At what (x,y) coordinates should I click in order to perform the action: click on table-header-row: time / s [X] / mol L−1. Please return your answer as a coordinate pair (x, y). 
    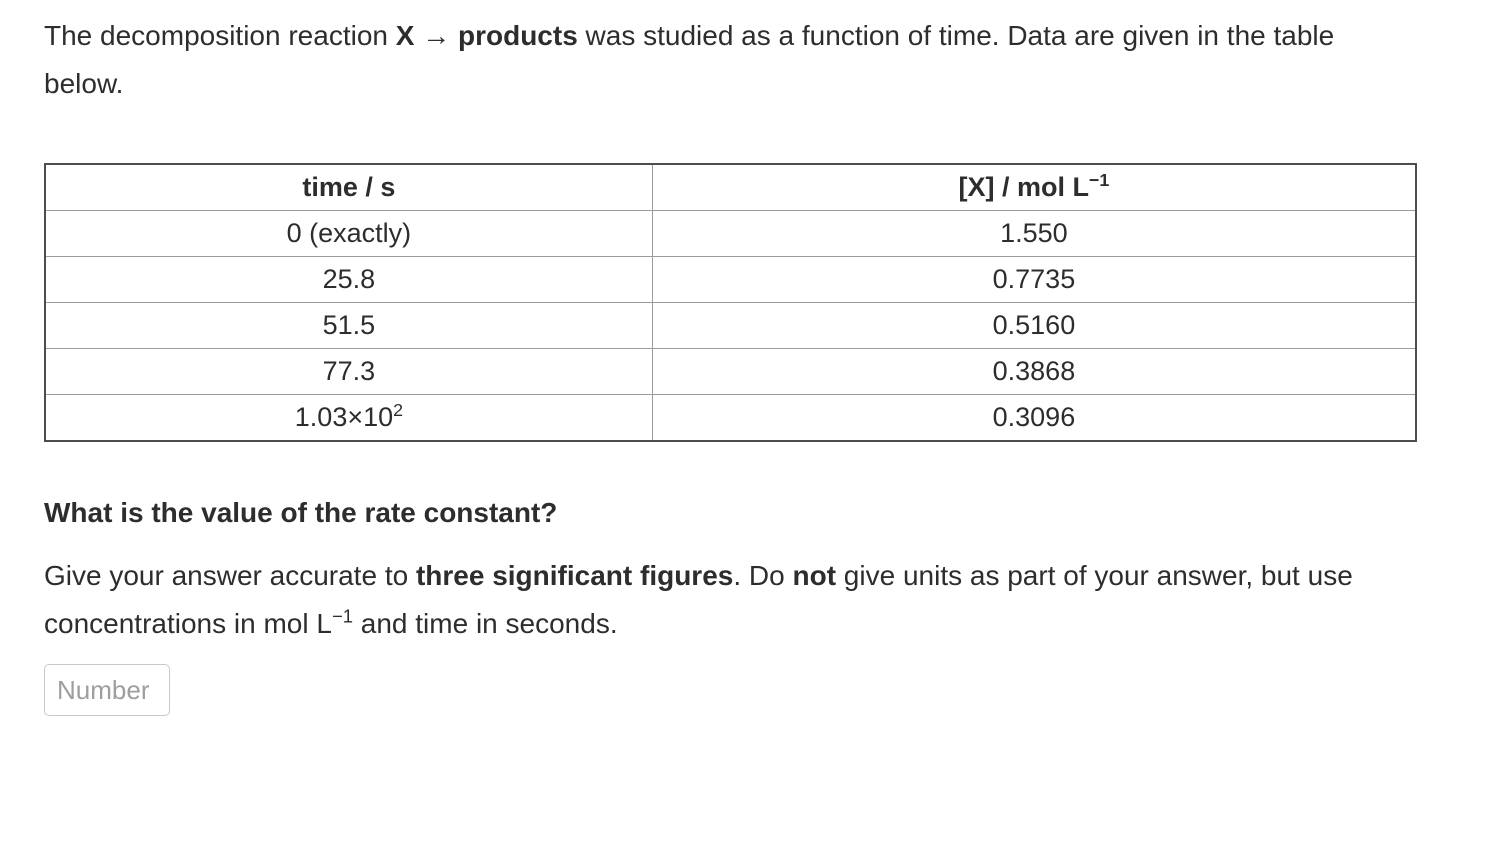
    Looking at the image, I should click on (730, 187).